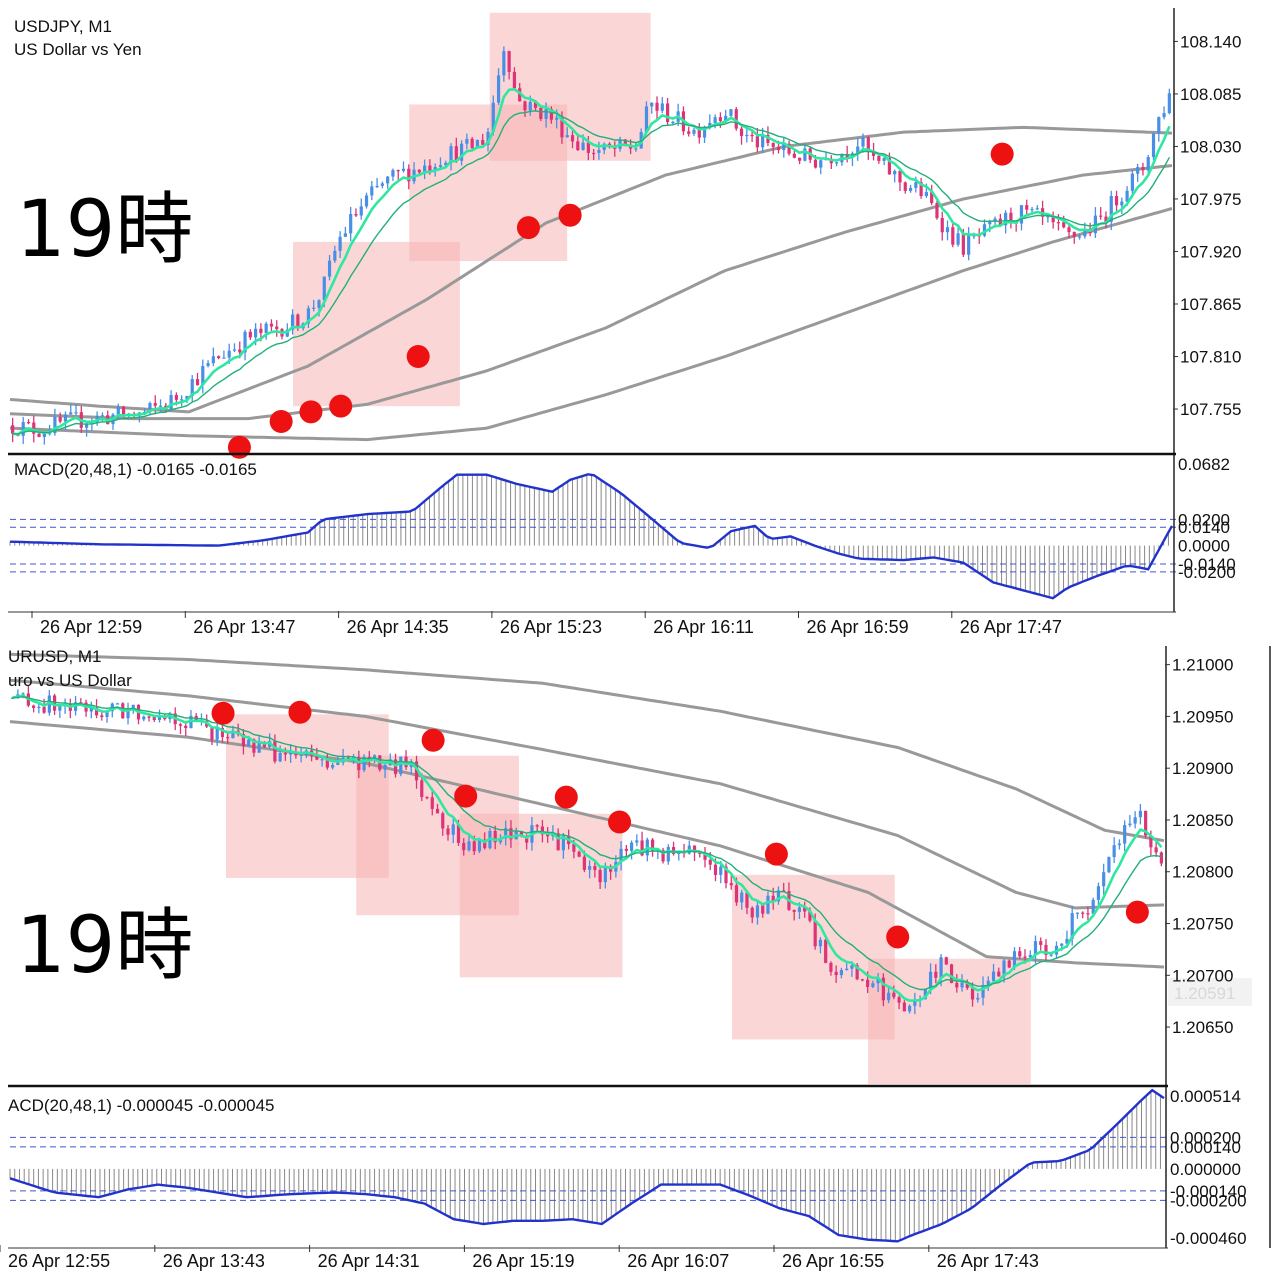 The image size is (1280, 1280). Describe the element at coordinates (528, 228) in the screenshot. I see `c0-signal-dot` at that location.